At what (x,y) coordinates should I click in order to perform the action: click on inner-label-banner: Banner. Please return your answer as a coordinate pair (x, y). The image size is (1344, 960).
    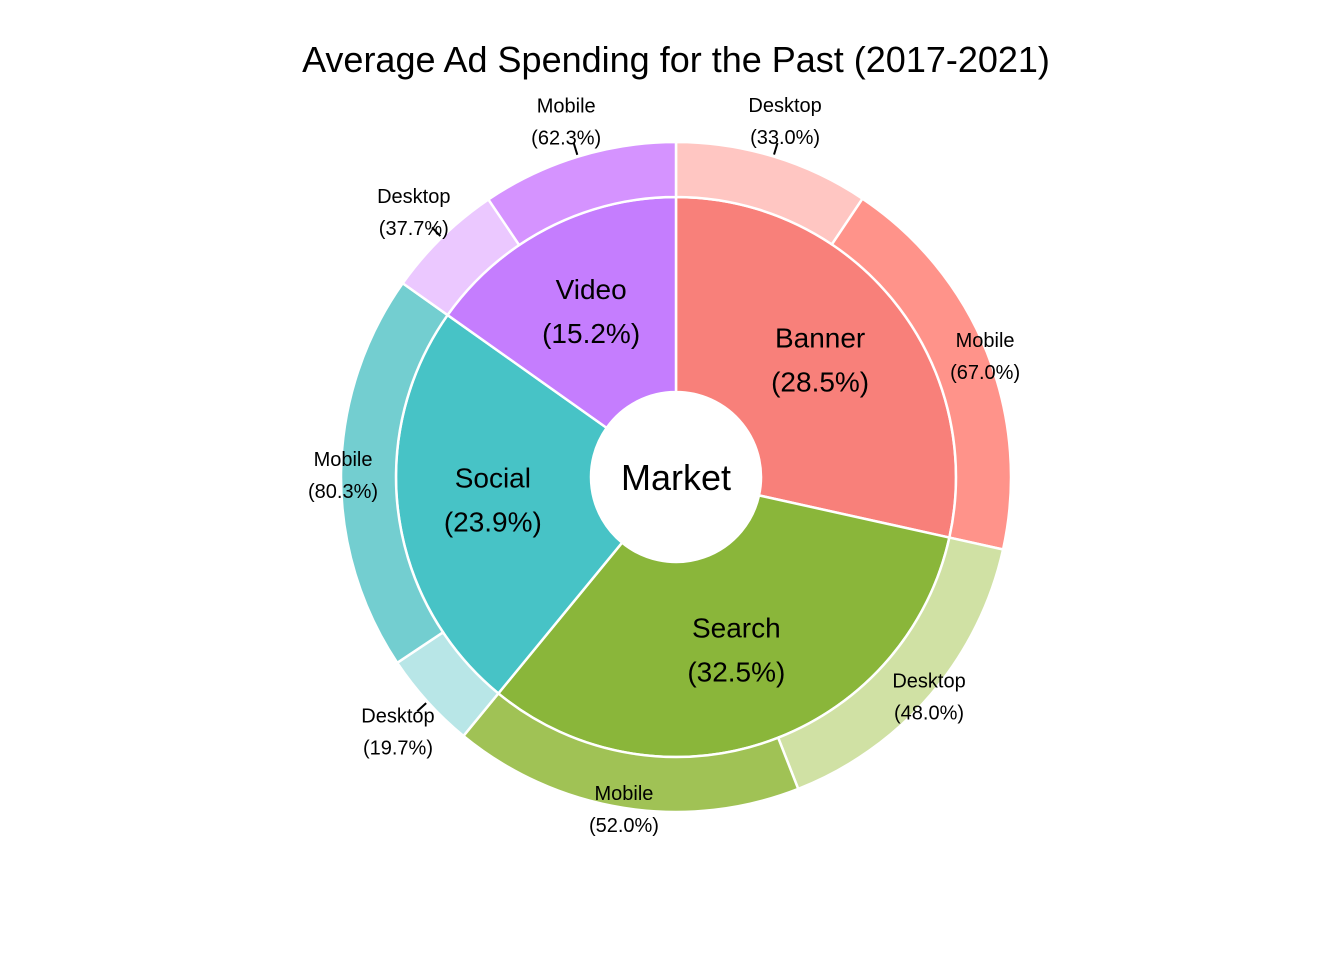
    Looking at the image, I should click on (820, 337).